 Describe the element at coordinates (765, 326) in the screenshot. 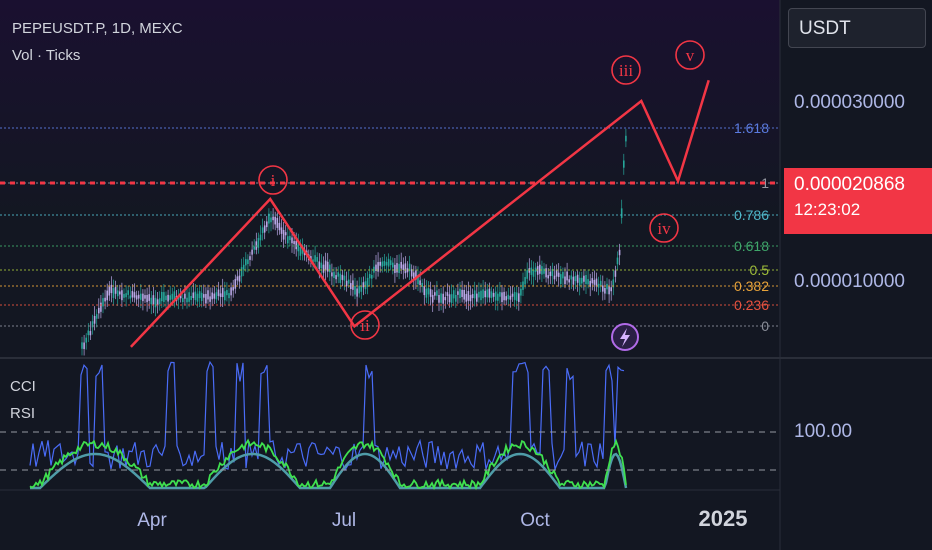

I see `fib-label: 0` at that location.